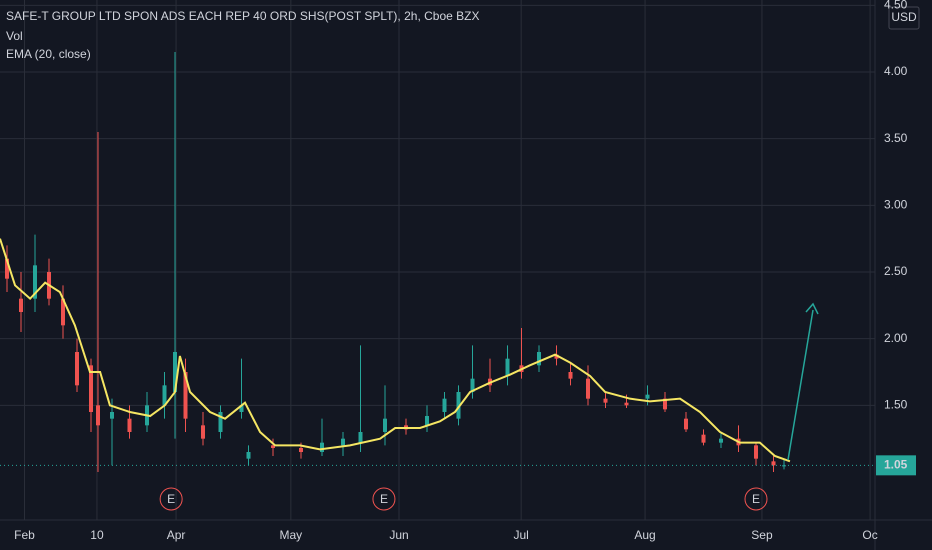 The width and height of the screenshot is (932, 550). Describe the element at coordinates (14, 36) in the screenshot. I see `volume-label: Vol` at that location.